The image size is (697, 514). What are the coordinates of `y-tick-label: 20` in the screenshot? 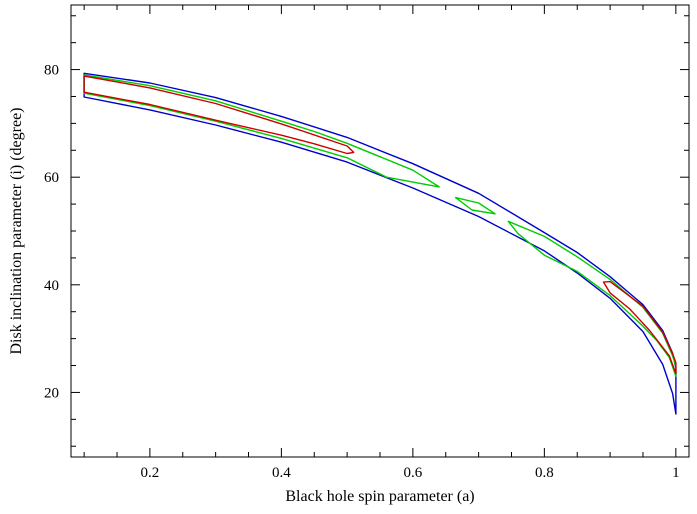 It's located at (51, 393).